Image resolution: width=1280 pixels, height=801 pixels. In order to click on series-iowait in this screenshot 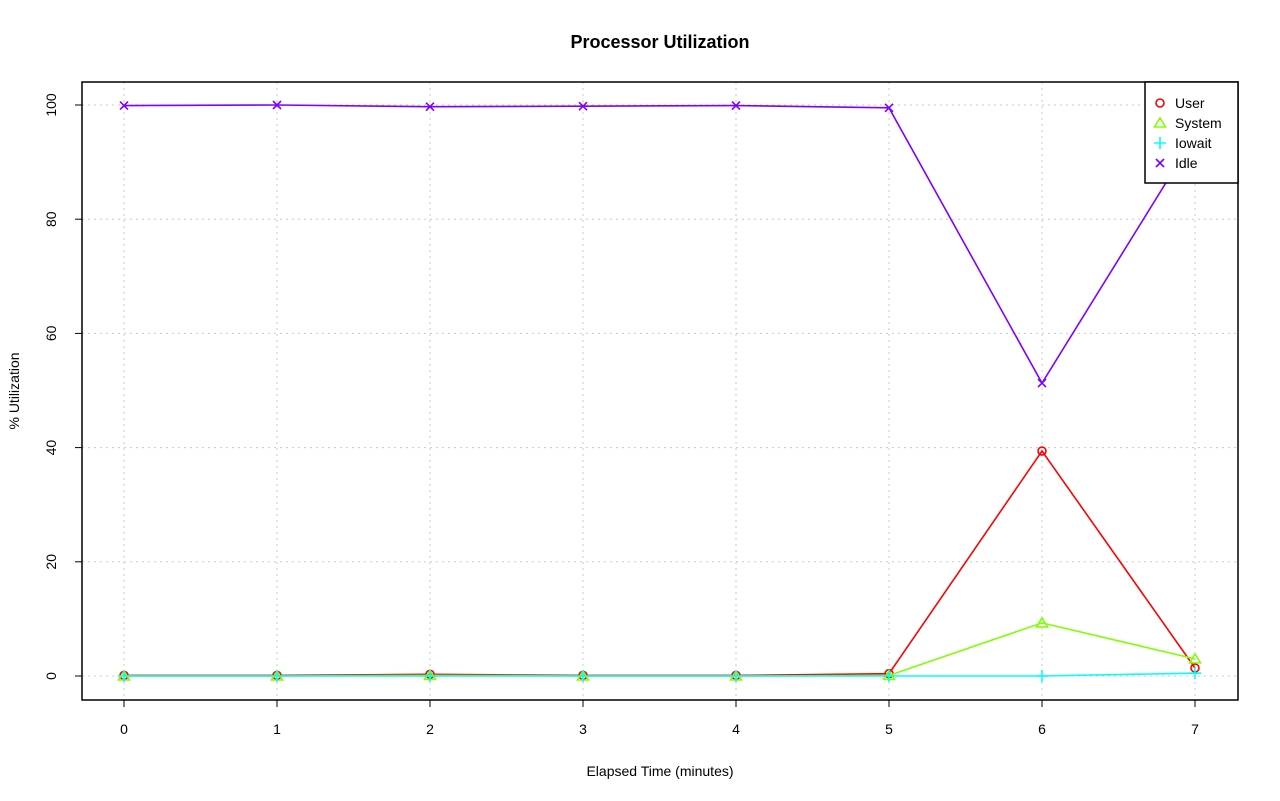, I will do `click(659, 674)`.